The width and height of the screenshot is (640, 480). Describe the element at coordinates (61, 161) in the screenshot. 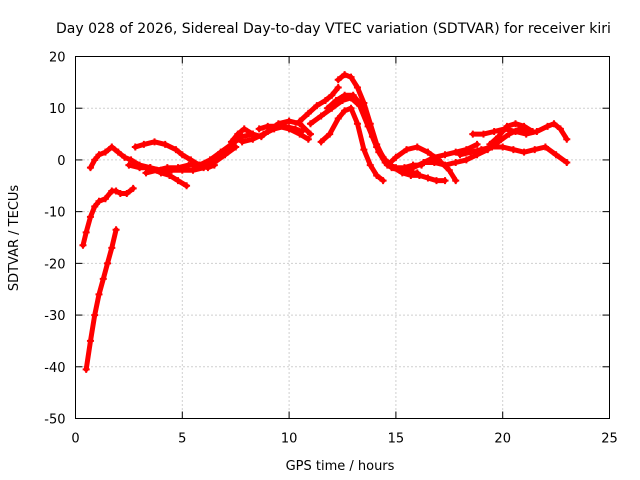

I see `y-tick-label: 0` at that location.